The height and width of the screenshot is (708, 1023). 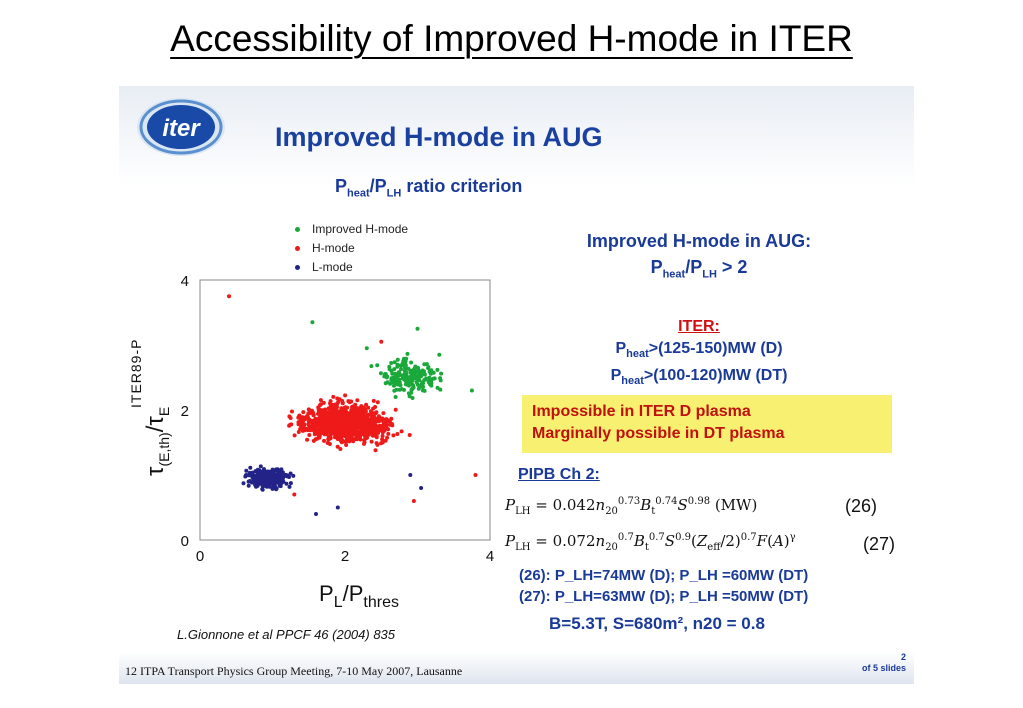 I want to click on slide-header-band, so click(x=516, y=136).